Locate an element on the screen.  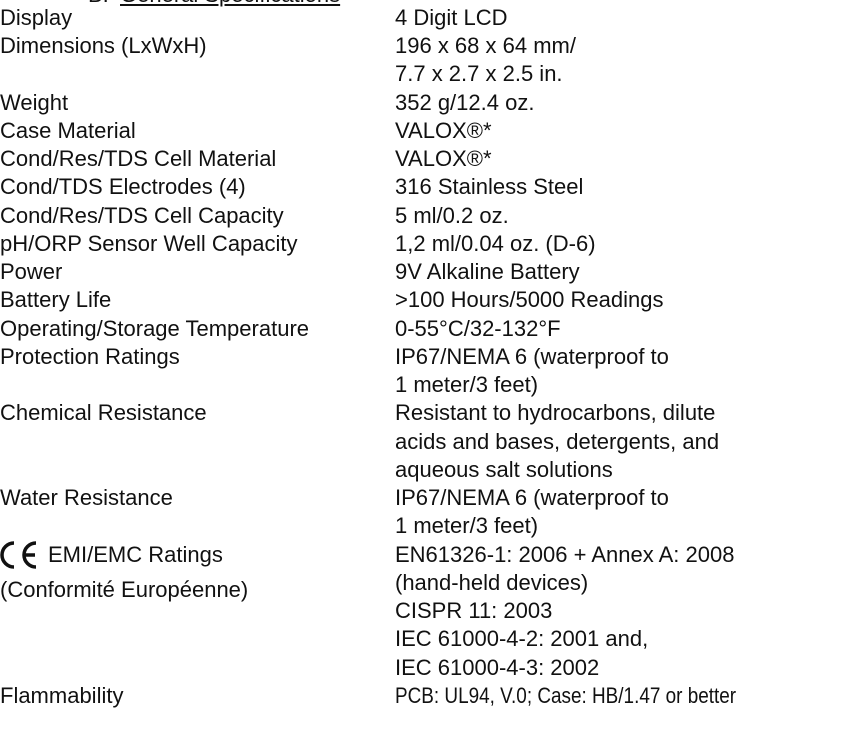
spec-label: Water Resistance is located at coordinates (86, 498).